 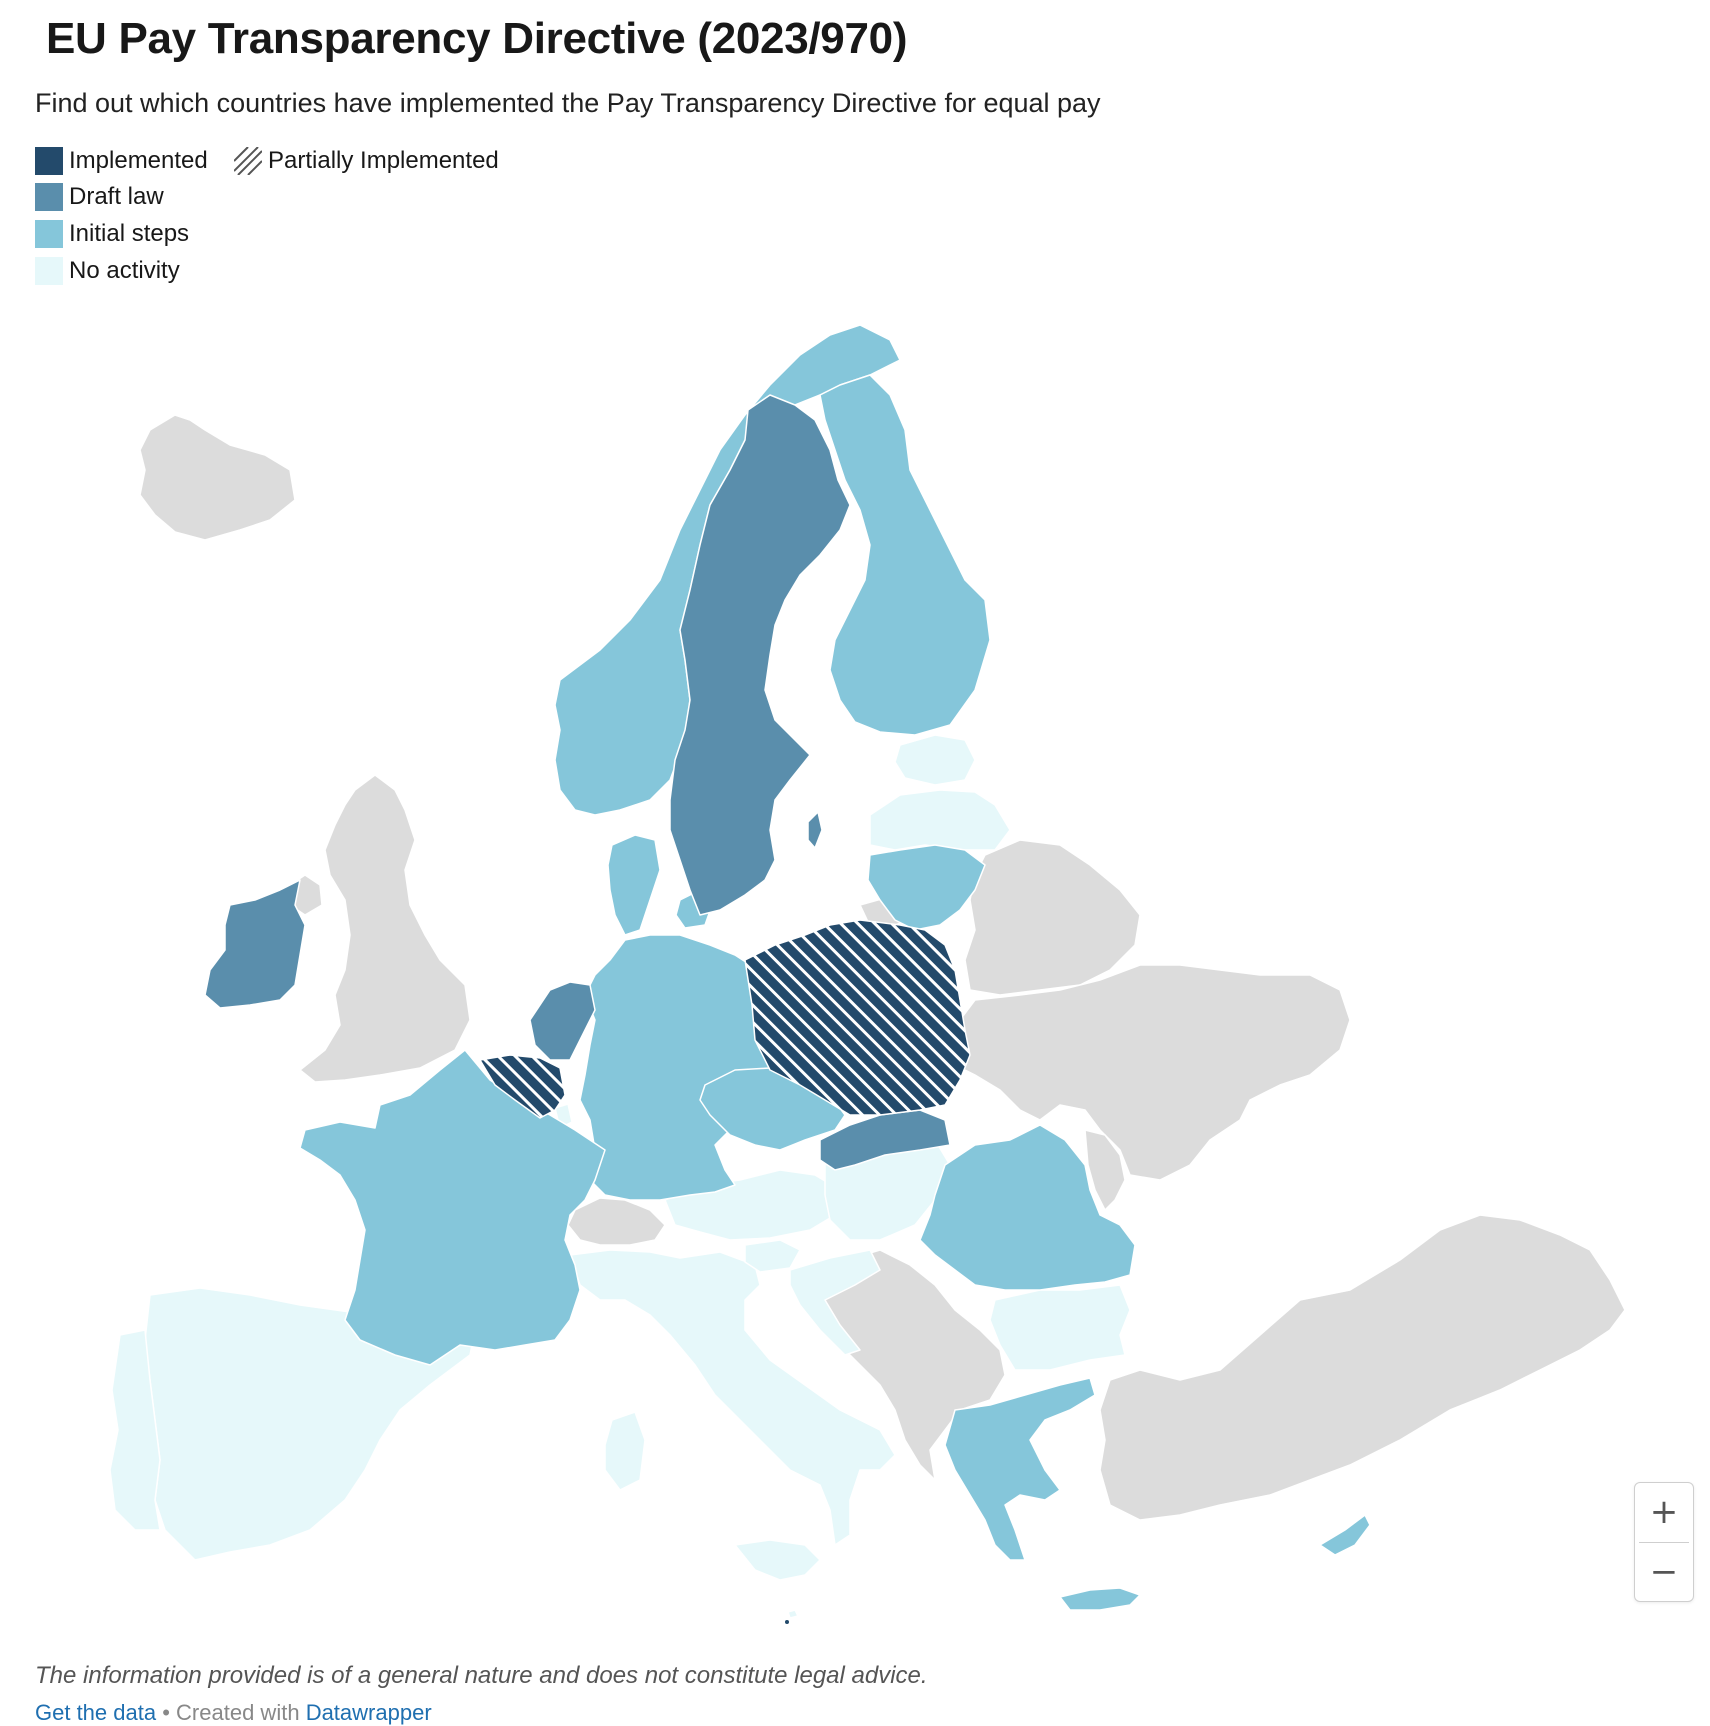 I want to click on country-romania, so click(x=1027, y=1207).